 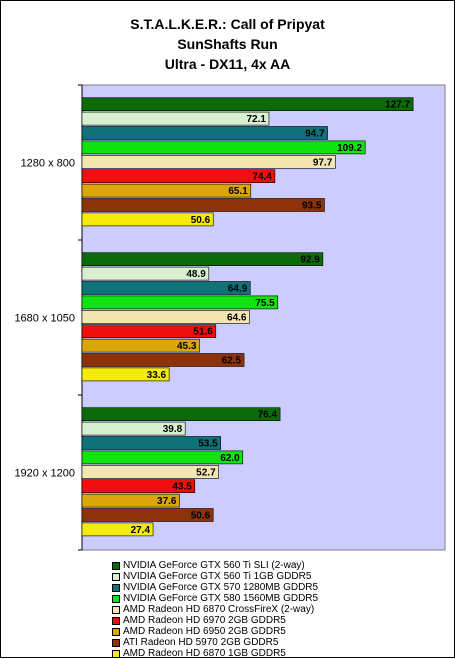 What do you see at coordinates (312, 206) in the screenshot?
I see `data-label: 93.5` at bounding box center [312, 206].